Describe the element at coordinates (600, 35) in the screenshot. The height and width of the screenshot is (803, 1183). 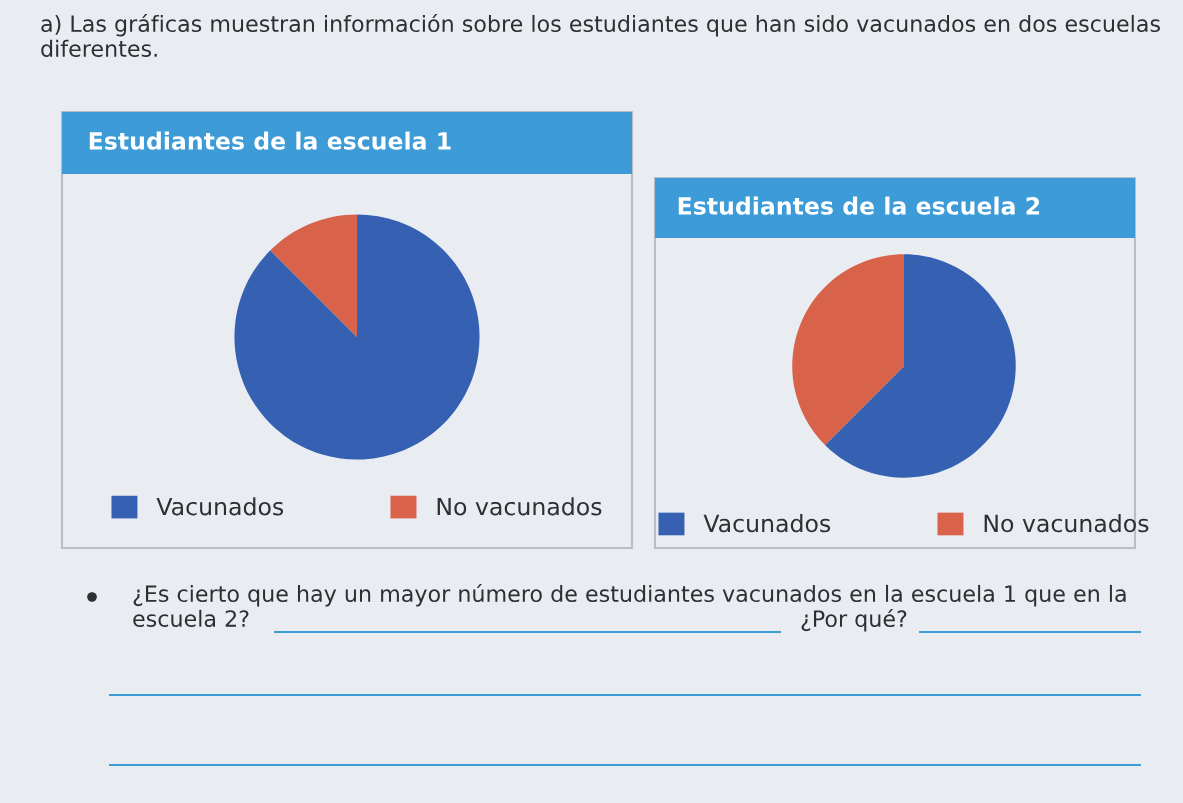
I see `text: a) Las gráficas muestran información sobre los estudiantes que han sido vacunados en dos escuelas diferentes.` at that location.